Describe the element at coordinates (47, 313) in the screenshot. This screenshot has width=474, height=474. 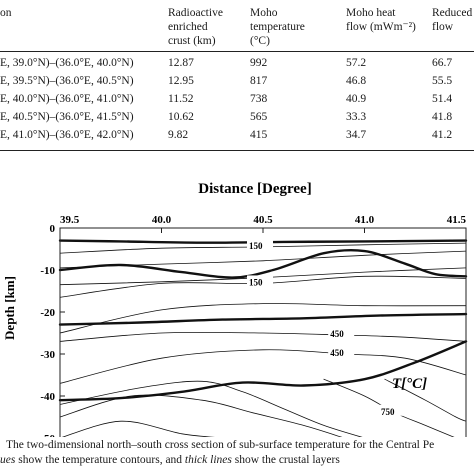
I see `y-tick-label: -20` at that location.